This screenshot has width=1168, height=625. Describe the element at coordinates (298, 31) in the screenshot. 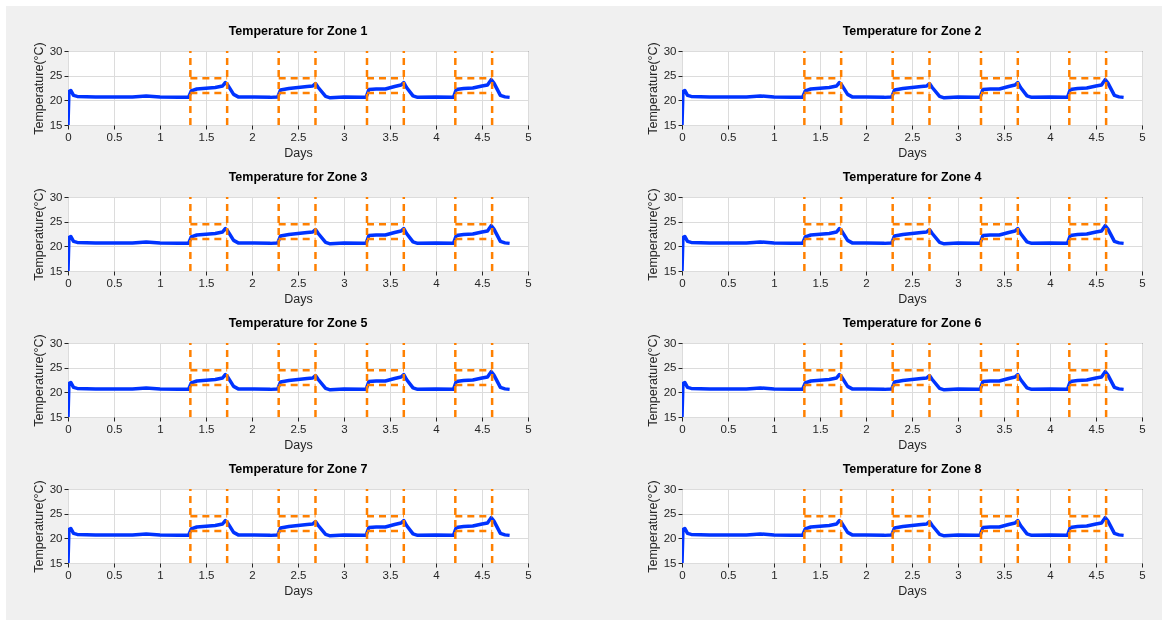

I see `chart-title: Temperature for Zone 1` at that location.